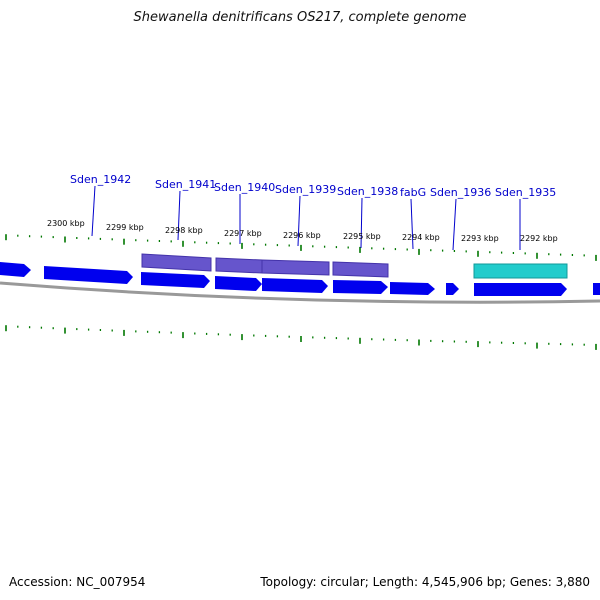  Describe the element at coordinates (362, 236) in the screenshot. I see `kbp-label: 2295 kbp` at that location.